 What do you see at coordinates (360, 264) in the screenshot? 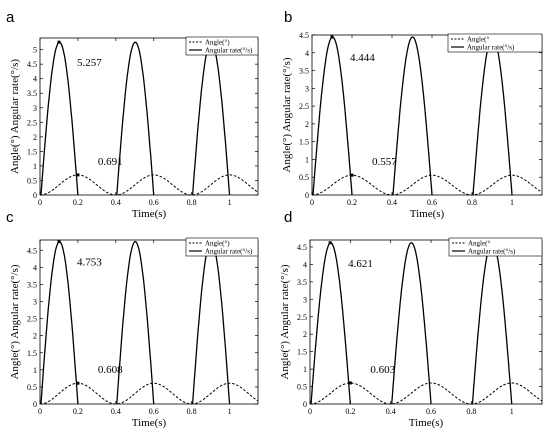
I see `annotation-label: 4.621` at bounding box center [360, 264].